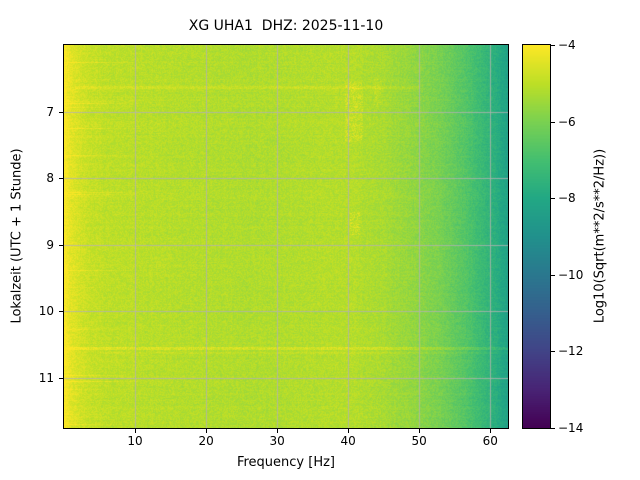 The image size is (640, 480). I want to click on colorbar-tick-label: −4, so click(567, 45).